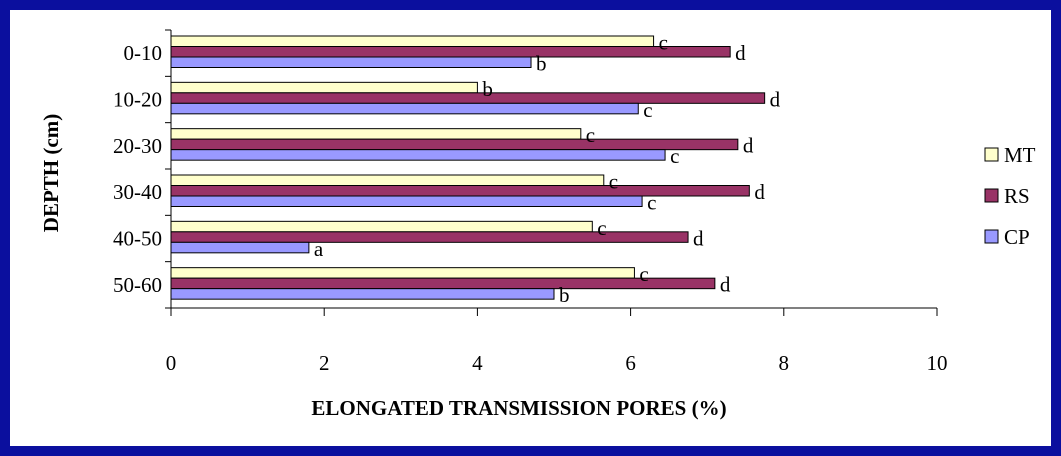 This screenshot has width=1061, height=456. Describe the element at coordinates (324, 363) in the screenshot. I see `x-tick-label-2: 2` at that location.